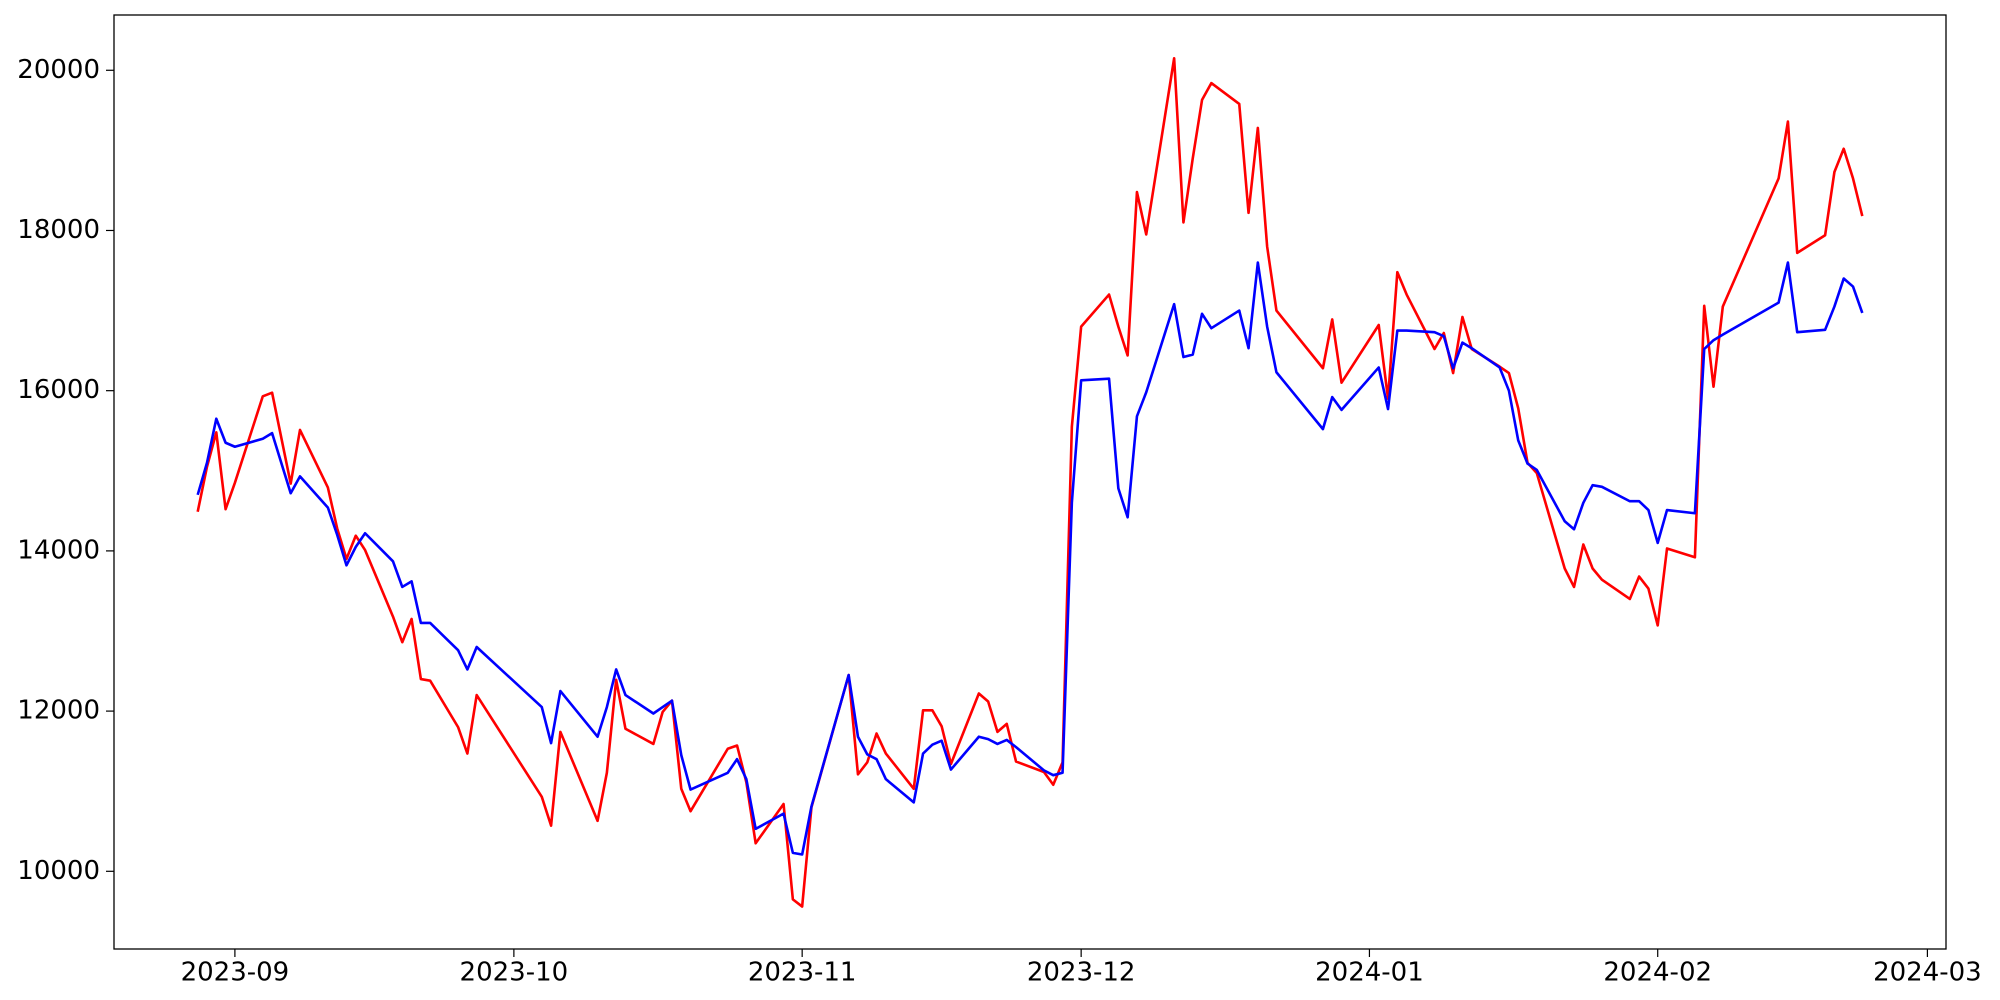 The image size is (2000, 1000). Describe the element at coordinates (514, 973) in the screenshot. I see `x-tick-label: 2023-10` at that location.